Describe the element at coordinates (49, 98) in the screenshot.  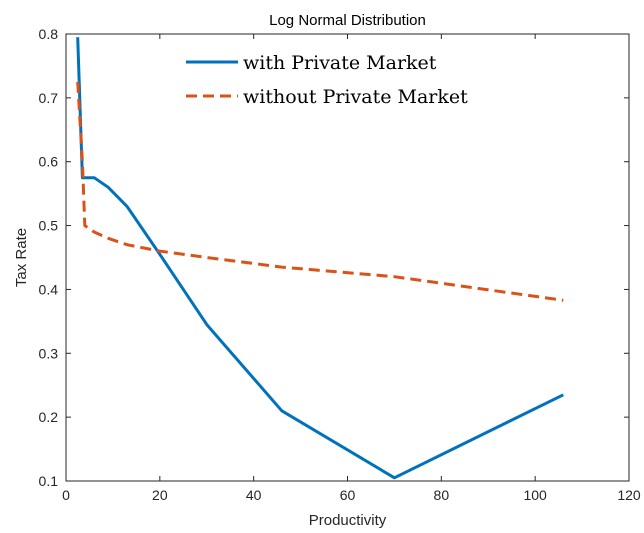
I see `y-tick-label: 0.7` at that location.